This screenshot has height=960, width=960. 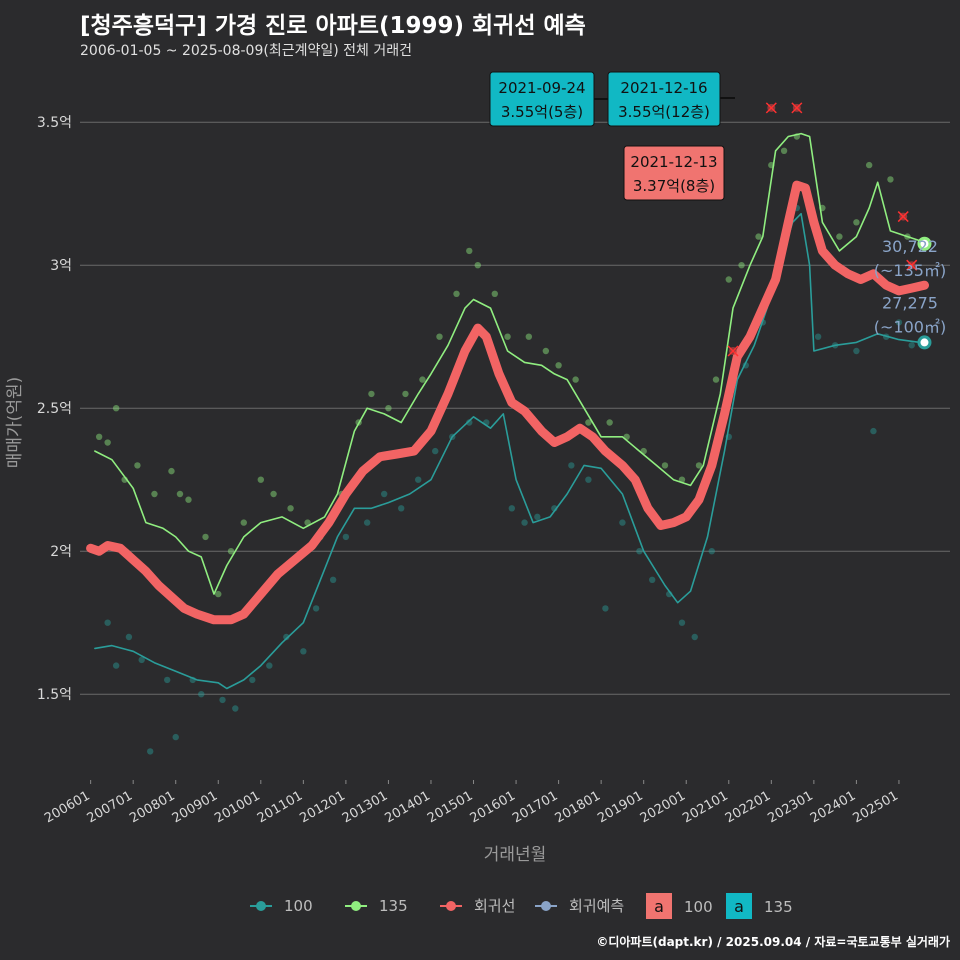 I want to click on x-tick-label: 201401, so click(x=407, y=807).